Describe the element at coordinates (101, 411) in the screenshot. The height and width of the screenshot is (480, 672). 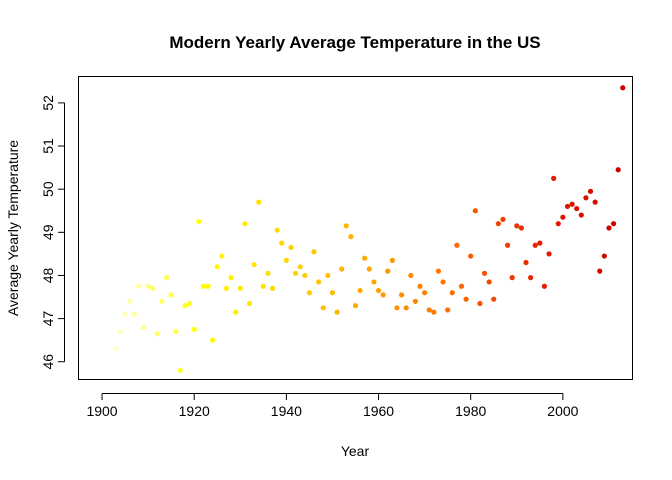
I see `x-tick-label: 1900` at that location.